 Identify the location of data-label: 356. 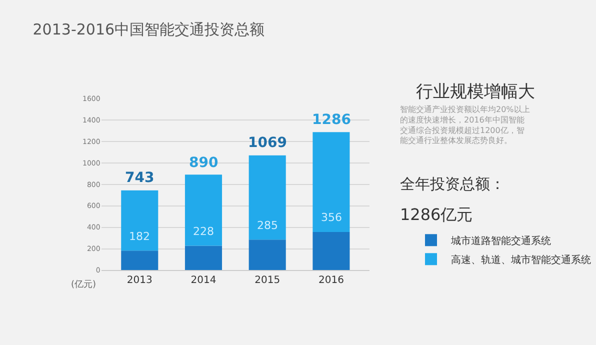
(331, 217).